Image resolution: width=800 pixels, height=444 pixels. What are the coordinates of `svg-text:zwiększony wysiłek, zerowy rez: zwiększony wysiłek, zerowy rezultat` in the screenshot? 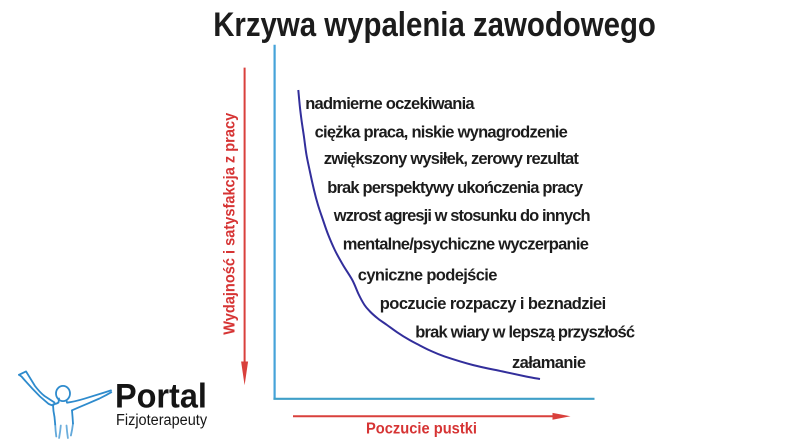 It's located at (452, 159).